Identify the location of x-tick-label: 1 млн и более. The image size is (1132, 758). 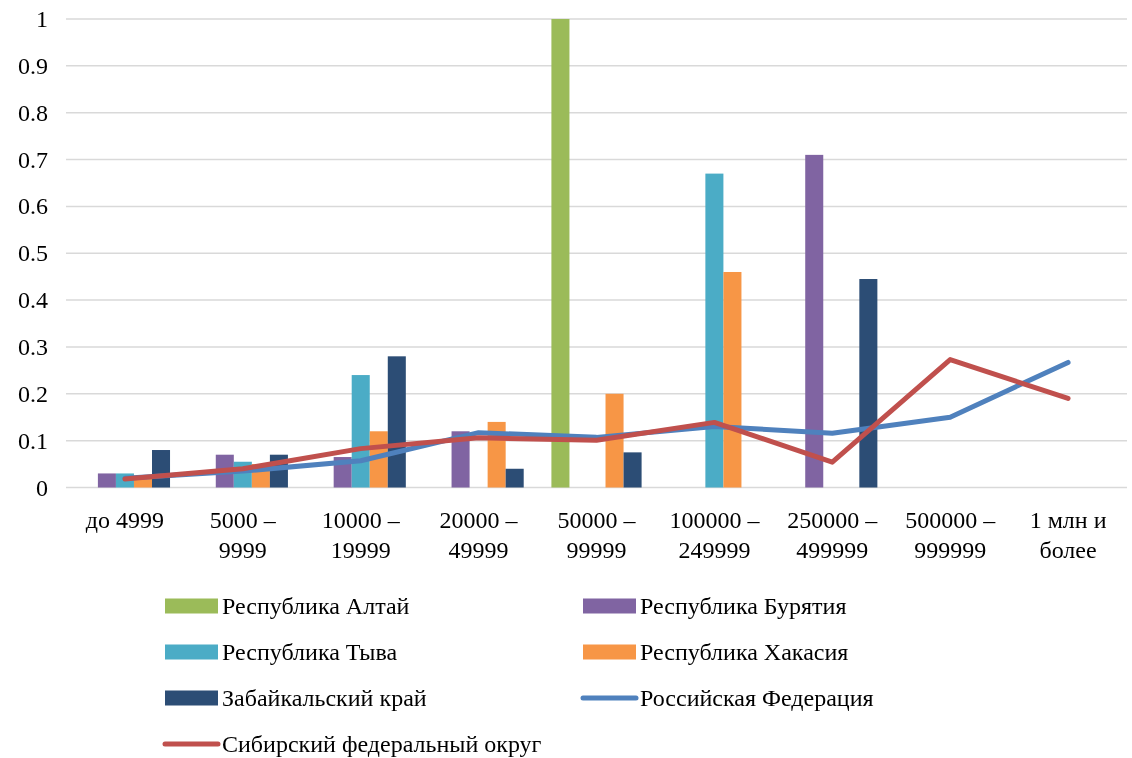
(1068, 535).